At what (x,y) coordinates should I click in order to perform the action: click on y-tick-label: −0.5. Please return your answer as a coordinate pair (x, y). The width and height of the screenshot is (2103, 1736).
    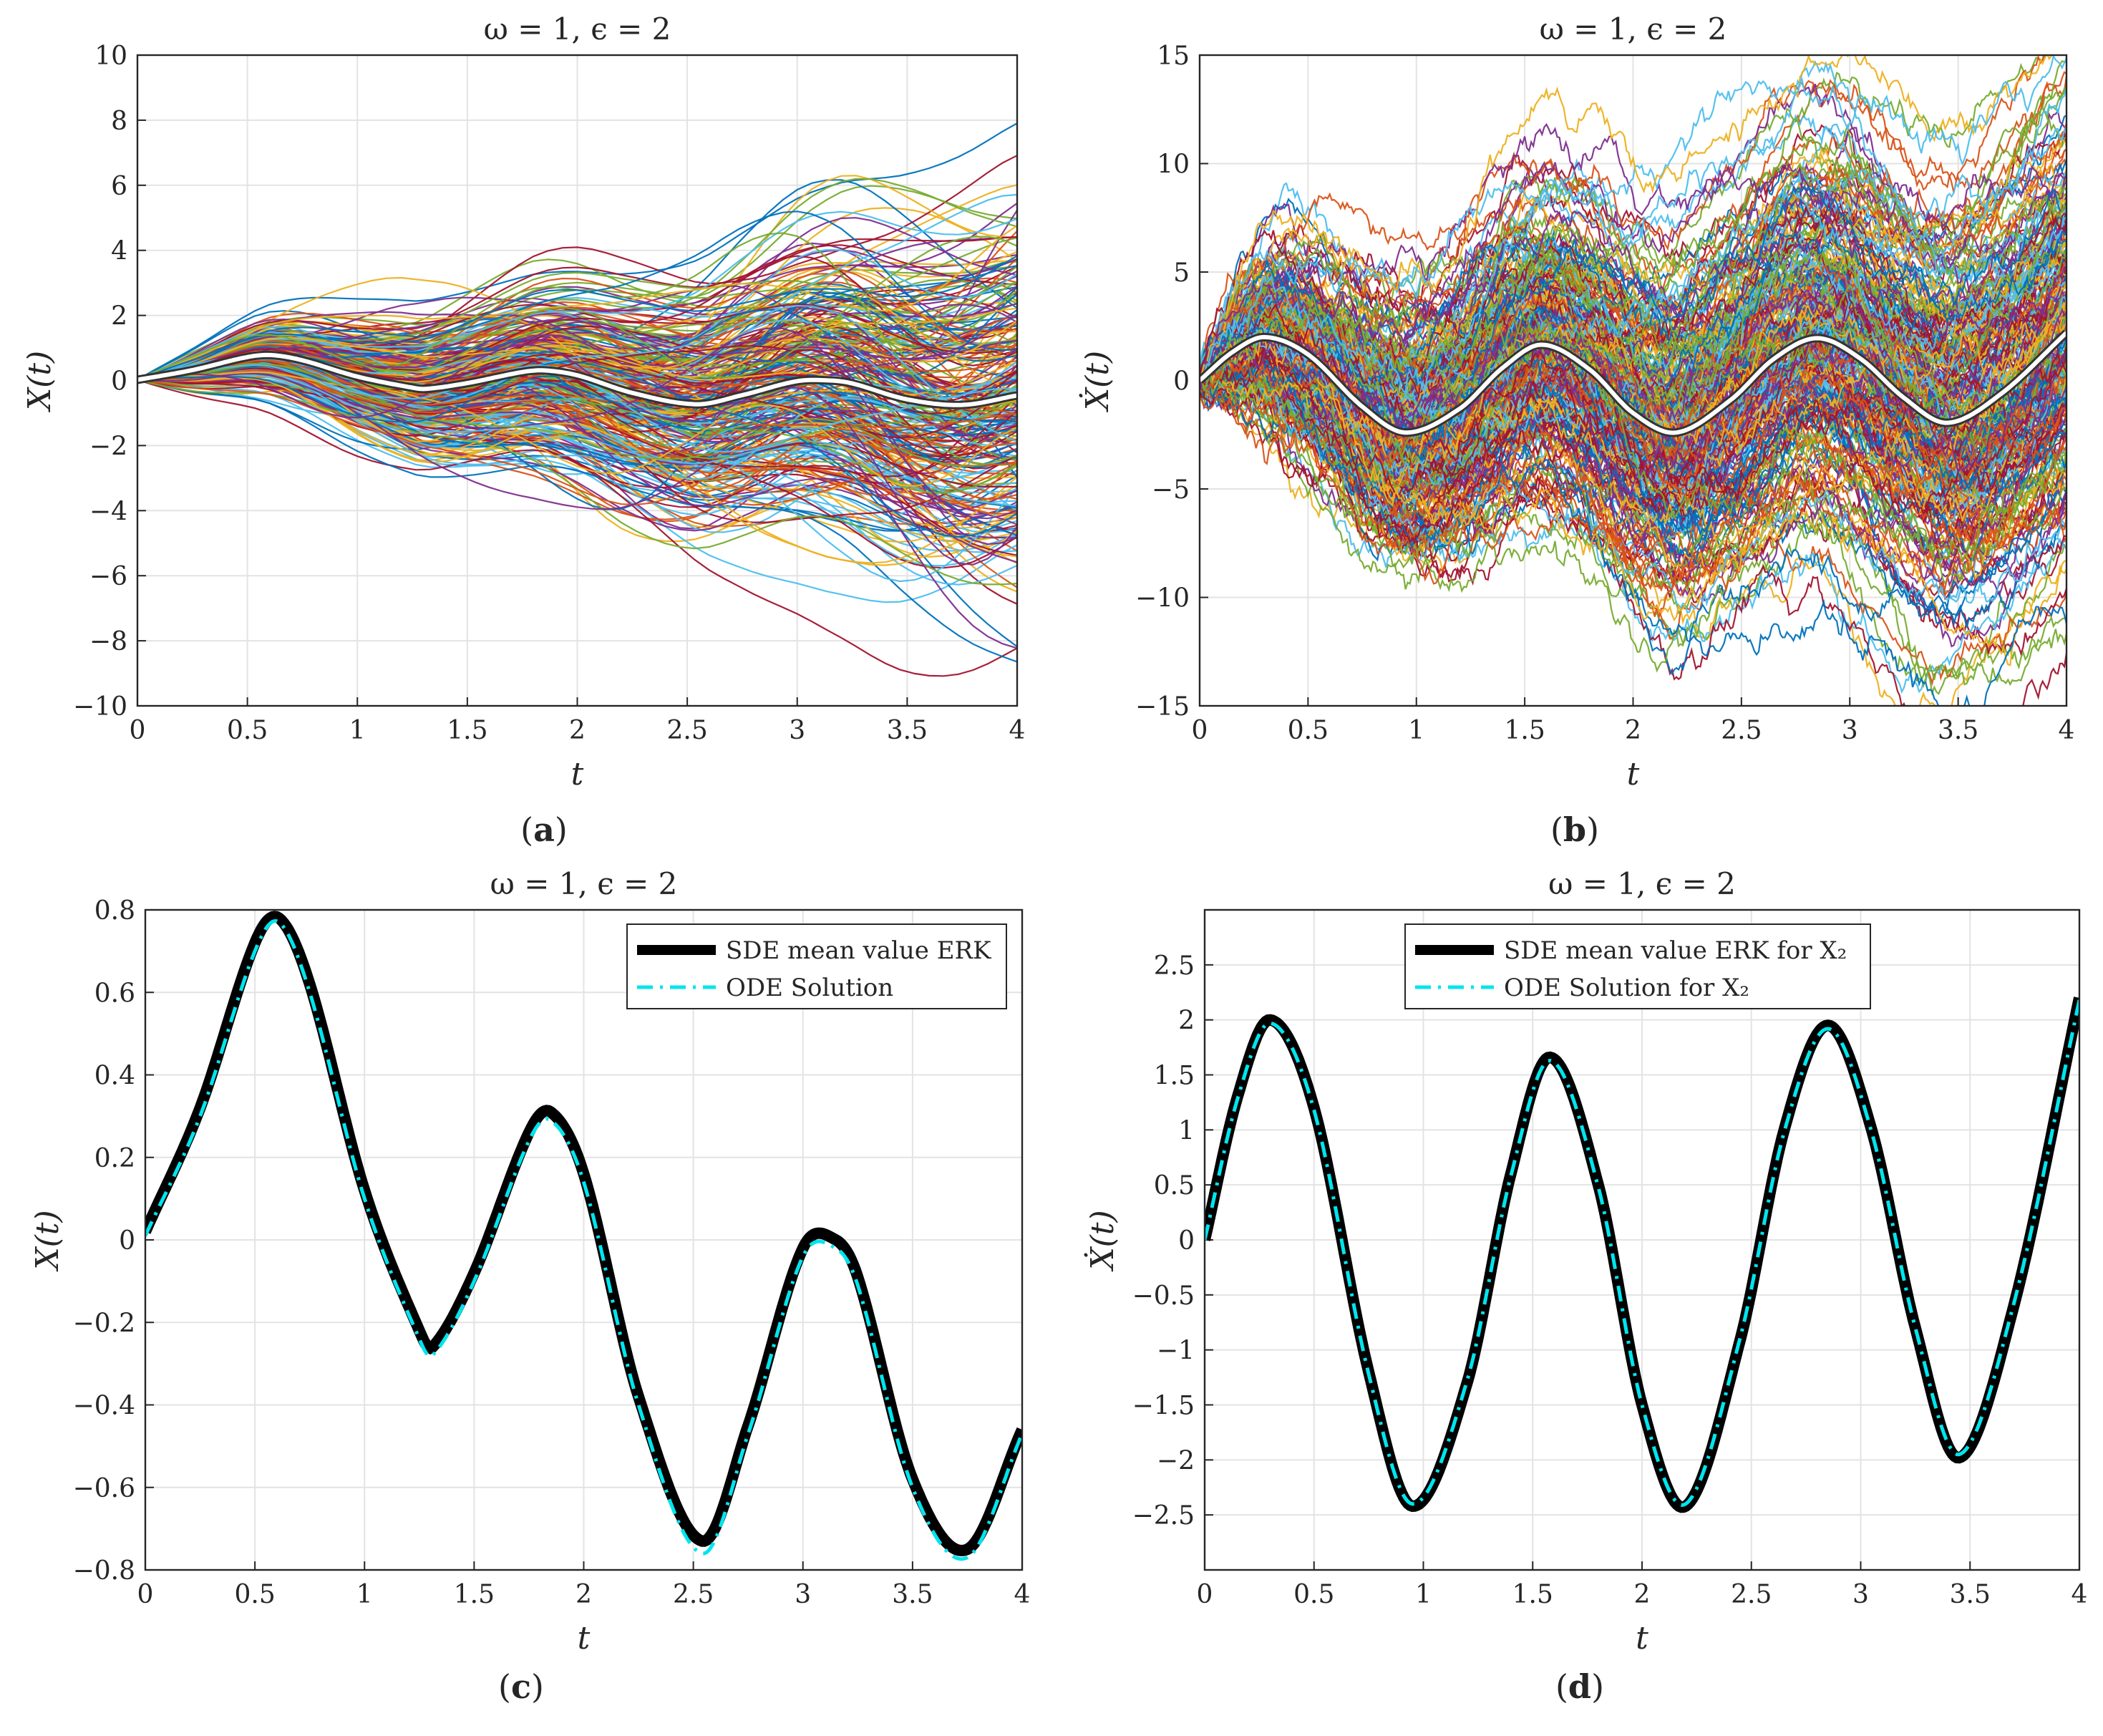
    Looking at the image, I should click on (1163, 1296).